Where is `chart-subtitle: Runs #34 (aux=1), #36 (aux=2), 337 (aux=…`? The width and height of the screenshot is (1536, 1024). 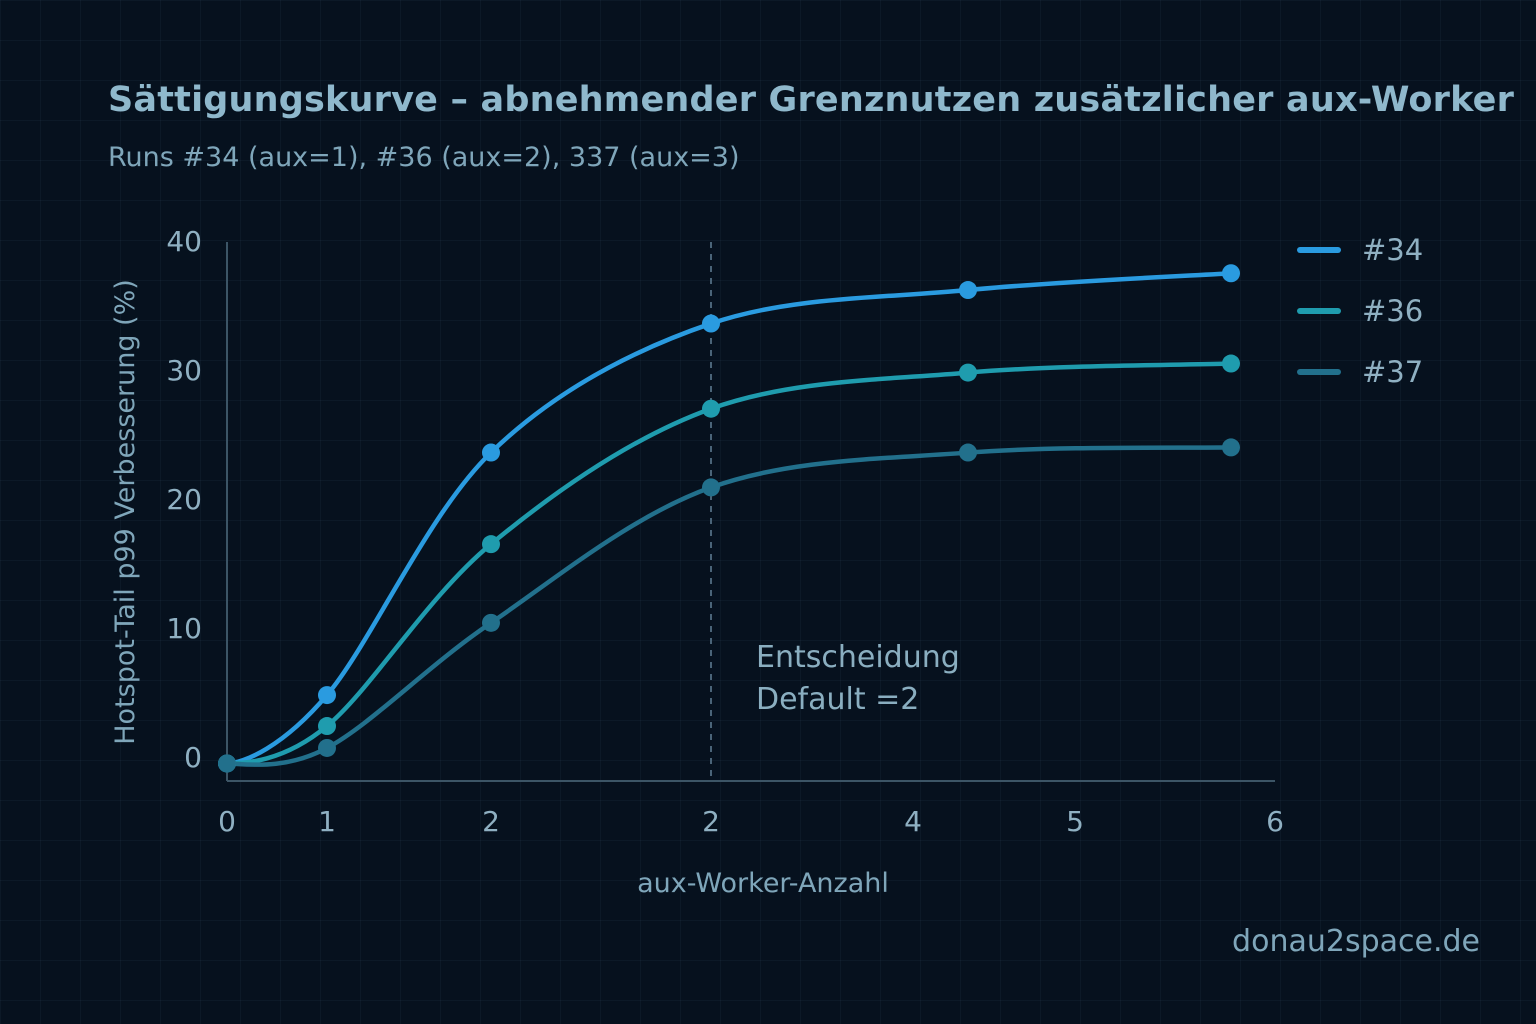
chart-subtitle: Runs #34 (aux=1), #36 (aux=2), 337 (aux=… is located at coordinates (424, 157).